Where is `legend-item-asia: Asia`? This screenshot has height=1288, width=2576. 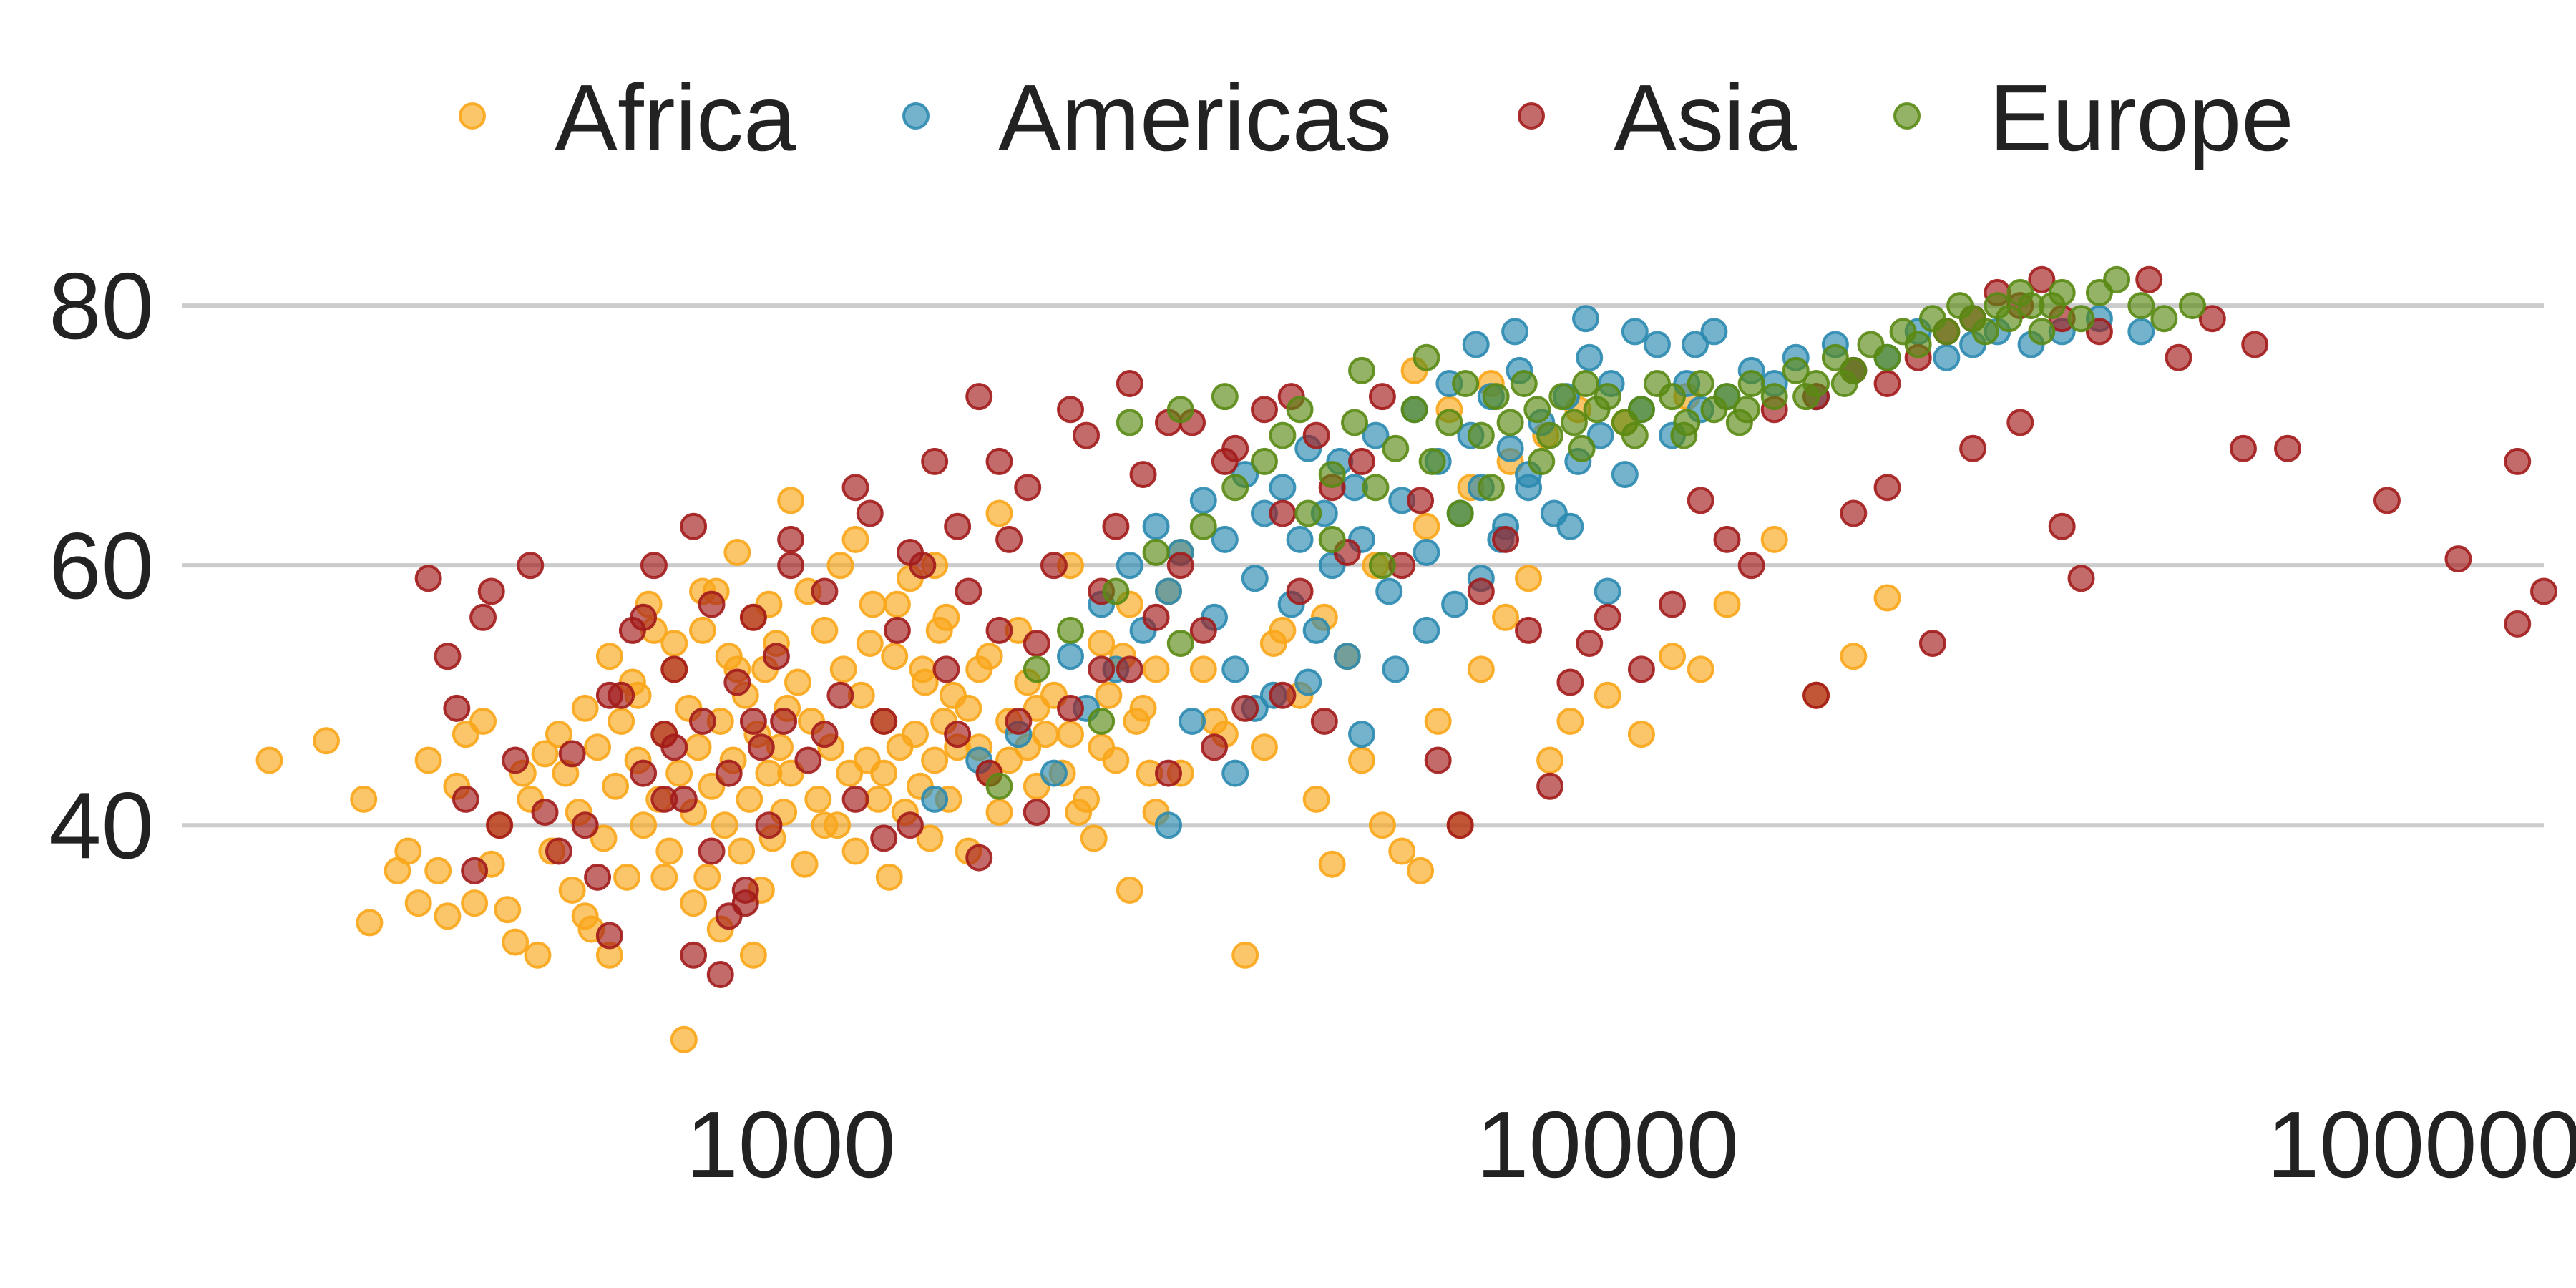
legend-item-asia: Asia is located at coordinates (1657, 117).